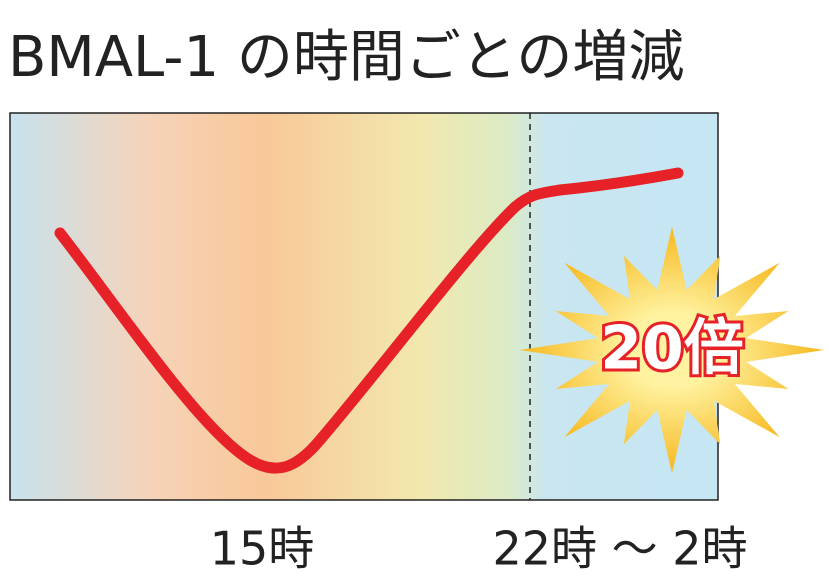 This screenshot has height=578, width=829. I want to click on x-label: 15時, so click(262, 549).